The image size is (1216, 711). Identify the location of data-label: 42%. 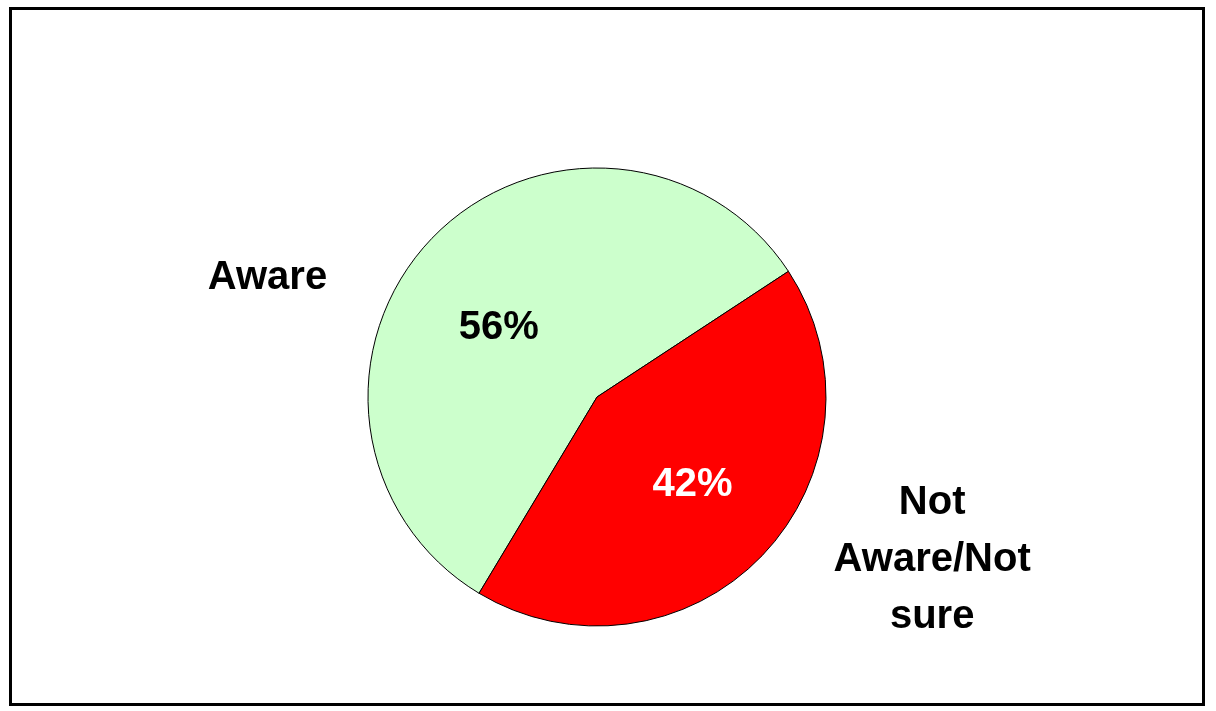
(692, 482).